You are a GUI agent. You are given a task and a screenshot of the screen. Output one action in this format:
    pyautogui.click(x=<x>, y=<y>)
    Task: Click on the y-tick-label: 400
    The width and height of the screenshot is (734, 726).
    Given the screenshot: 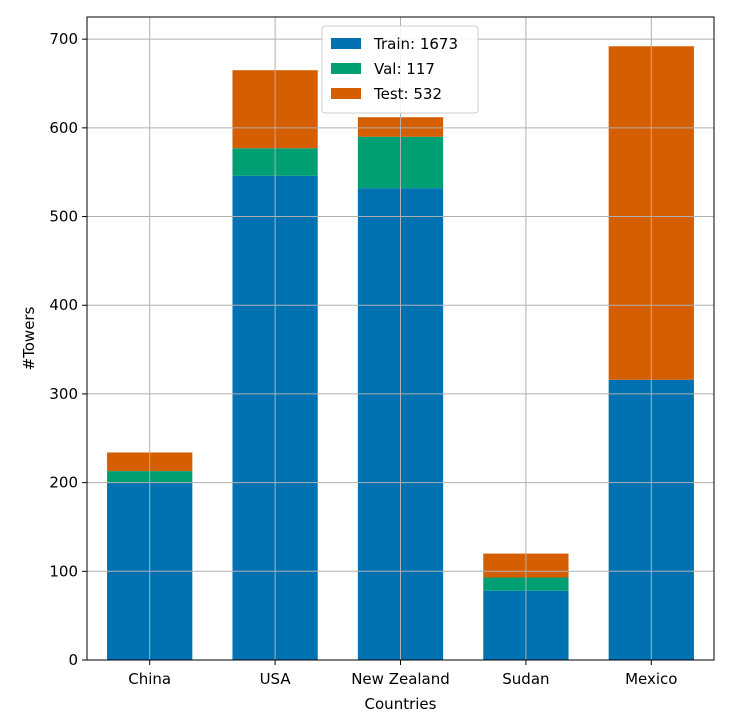 What is the action you would take?
    pyautogui.click(x=63, y=305)
    